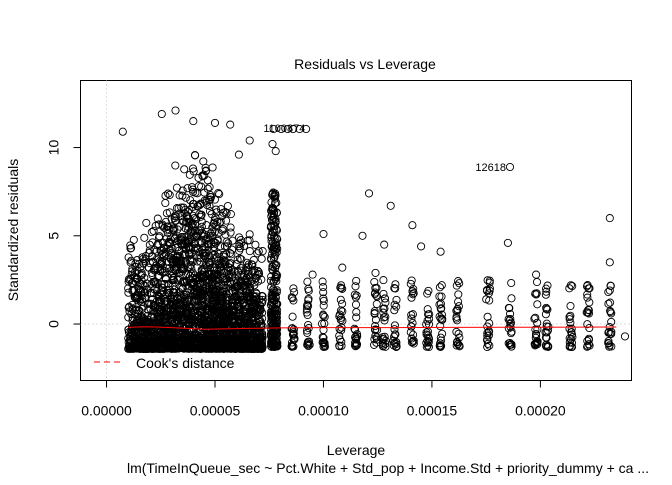 The height and width of the screenshot is (485, 672). What do you see at coordinates (372, 328) in the screenshot?
I see `lowess-smooth-line` at bounding box center [372, 328].